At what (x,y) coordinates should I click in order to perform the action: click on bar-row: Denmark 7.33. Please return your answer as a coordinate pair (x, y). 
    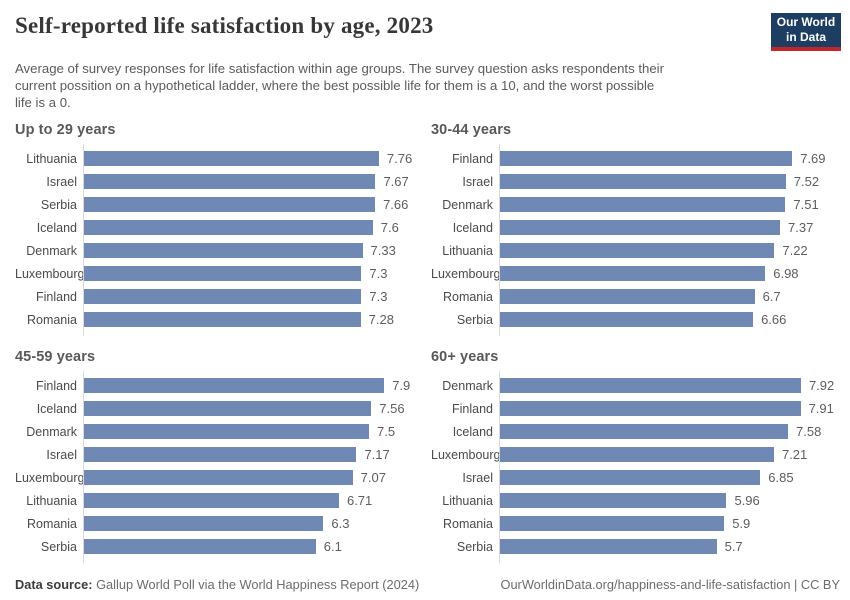
    Looking at the image, I should click on (220, 250).